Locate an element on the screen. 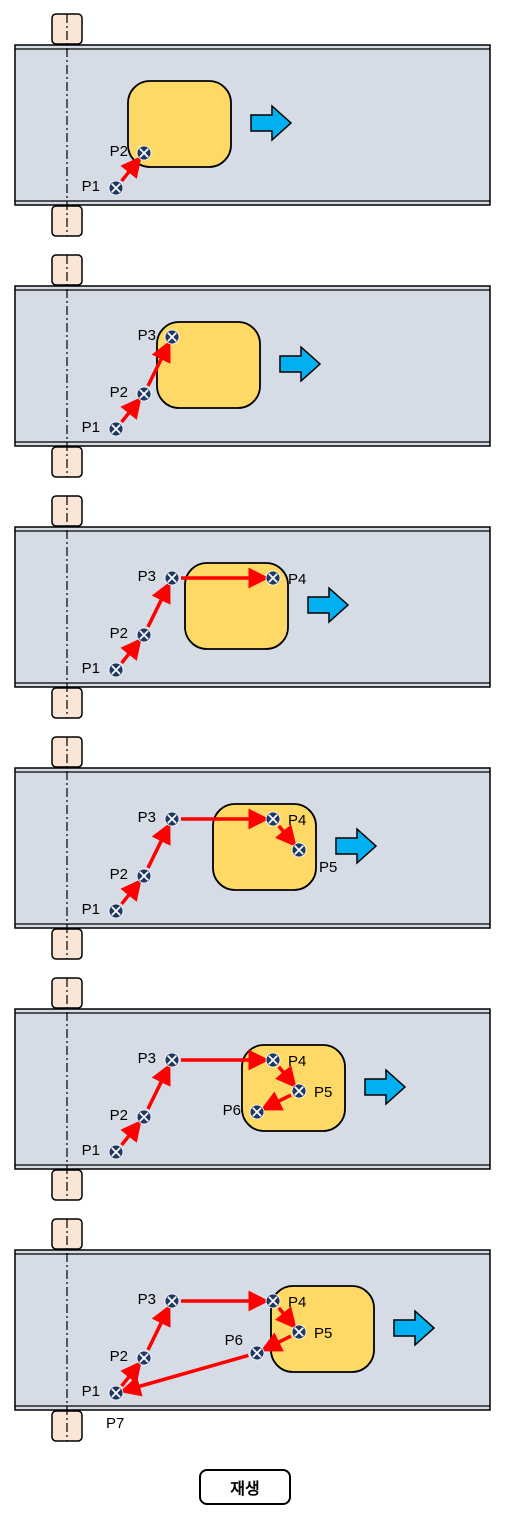 This screenshot has width=505, height=1517. step-panel: P1 P2 P3 is located at coordinates (252, 366).